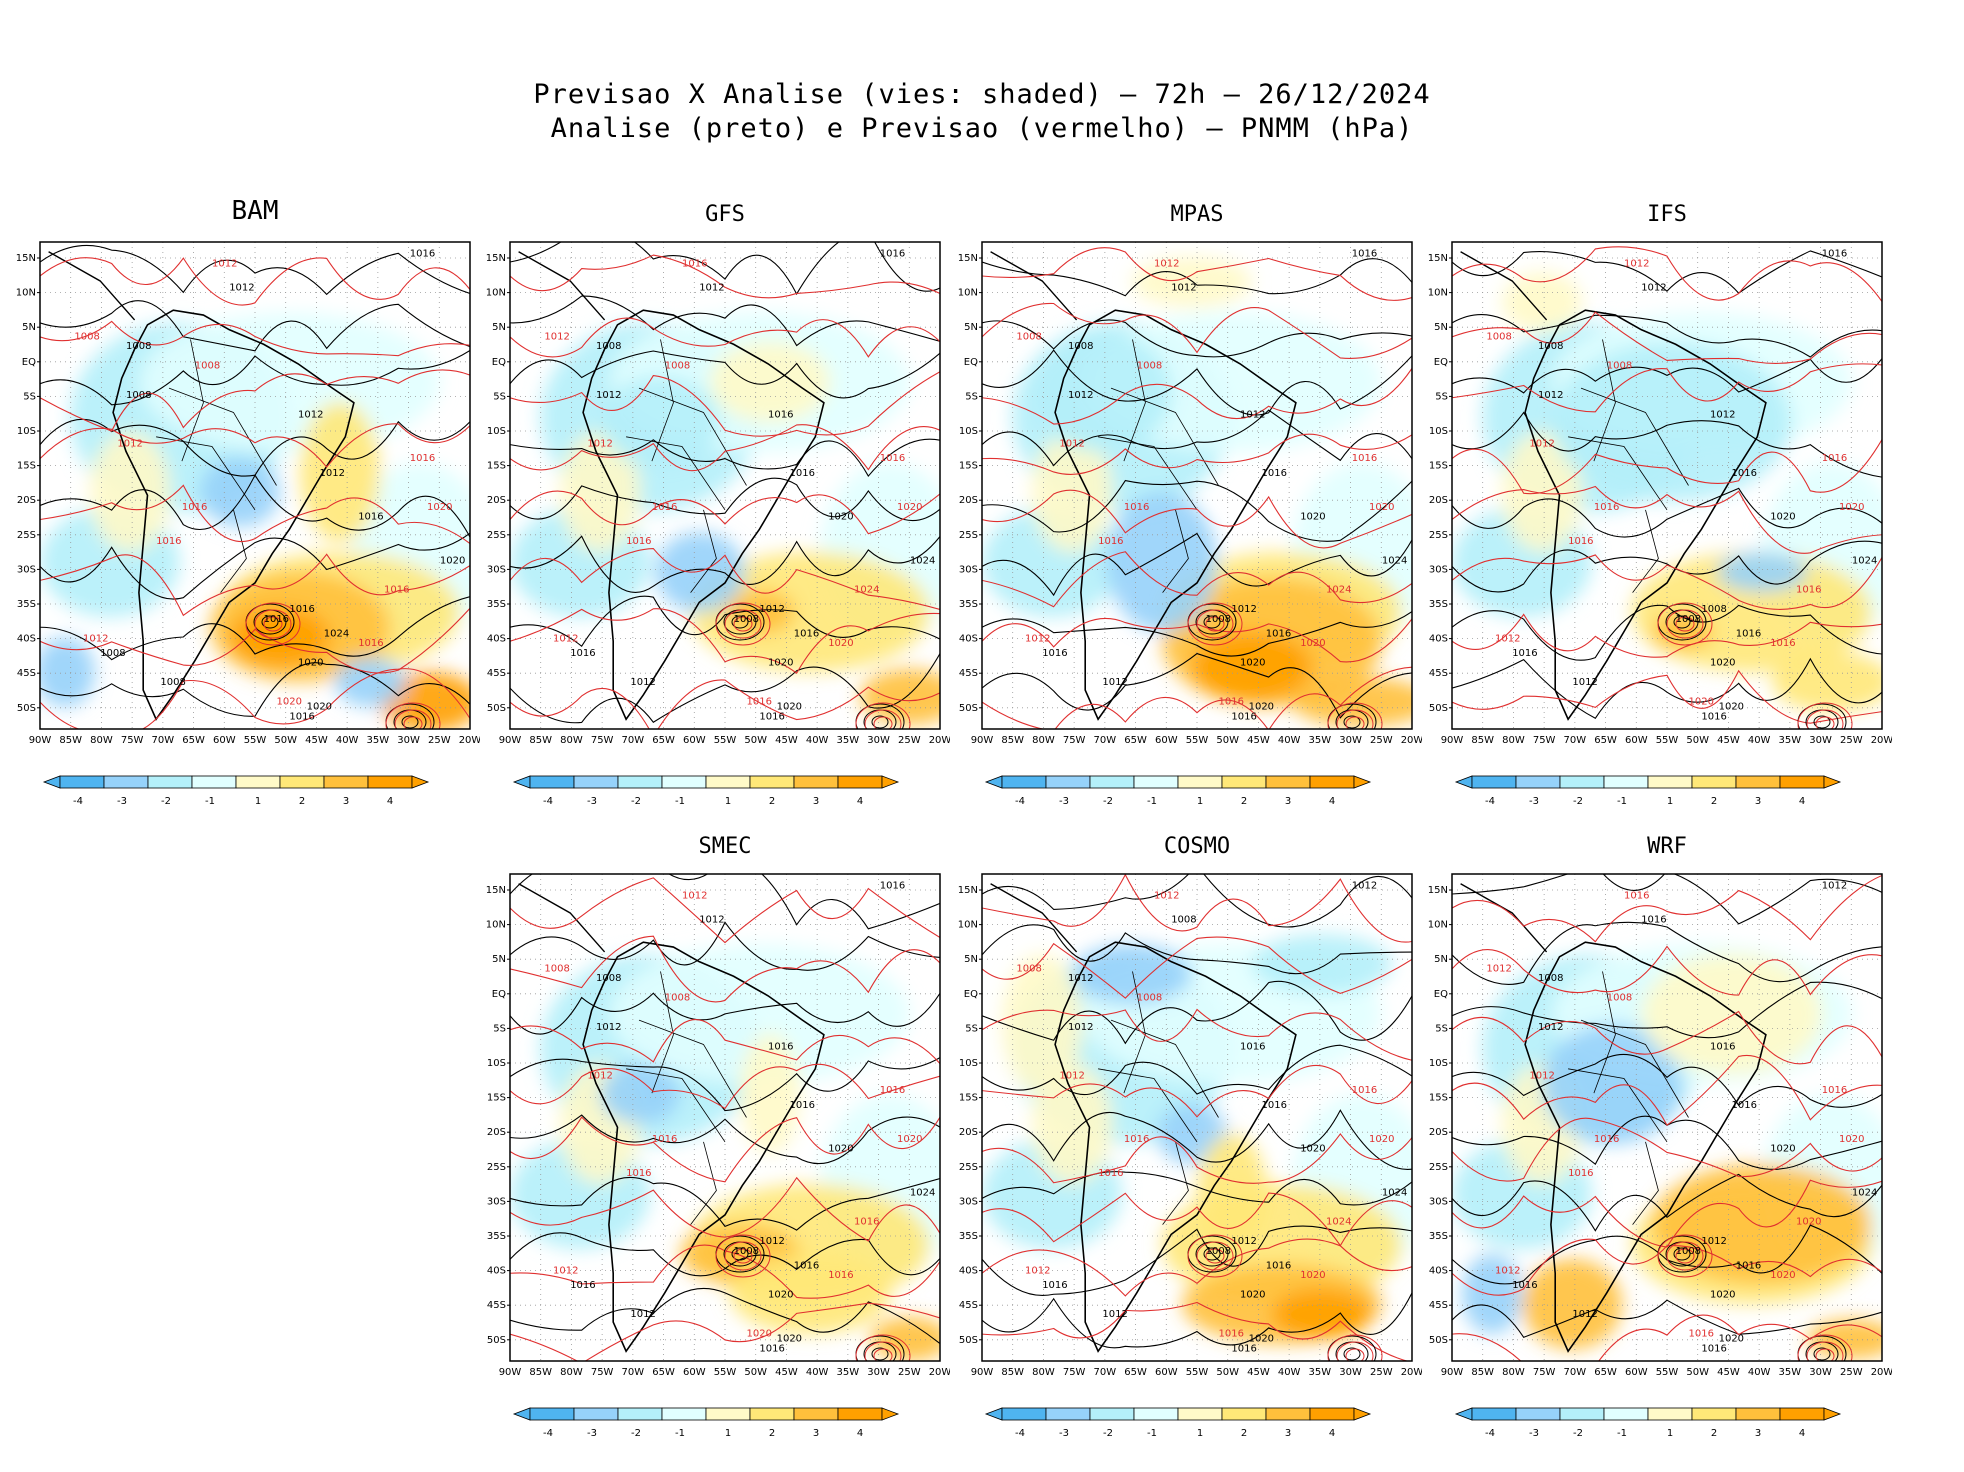 The width and height of the screenshot is (1964, 1472). What do you see at coordinates (968, 1098) in the screenshot?
I see `latitude-tick-label: 15S` at bounding box center [968, 1098].